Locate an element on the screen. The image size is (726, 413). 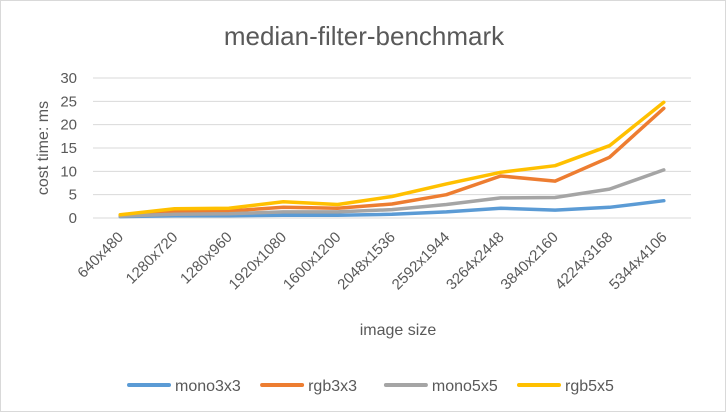
x-tick-label: 3840x2160 is located at coordinates (529, 261).